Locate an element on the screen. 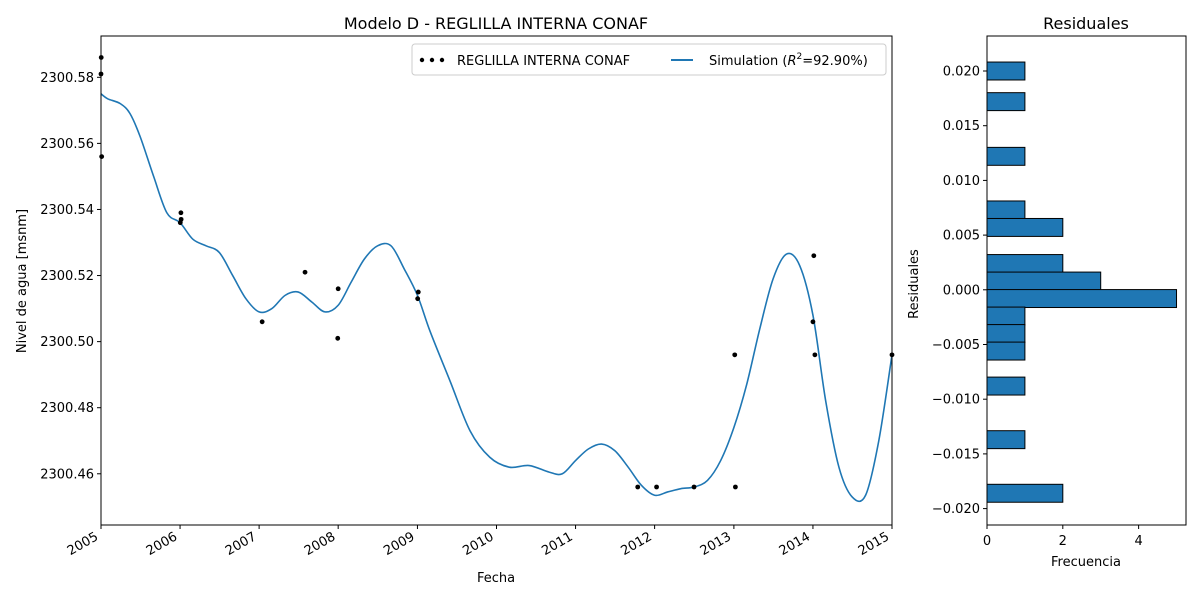 This screenshot has height=604, width=1200. residuals-x-tick-label: 0 is located at coordinates (987, 541).